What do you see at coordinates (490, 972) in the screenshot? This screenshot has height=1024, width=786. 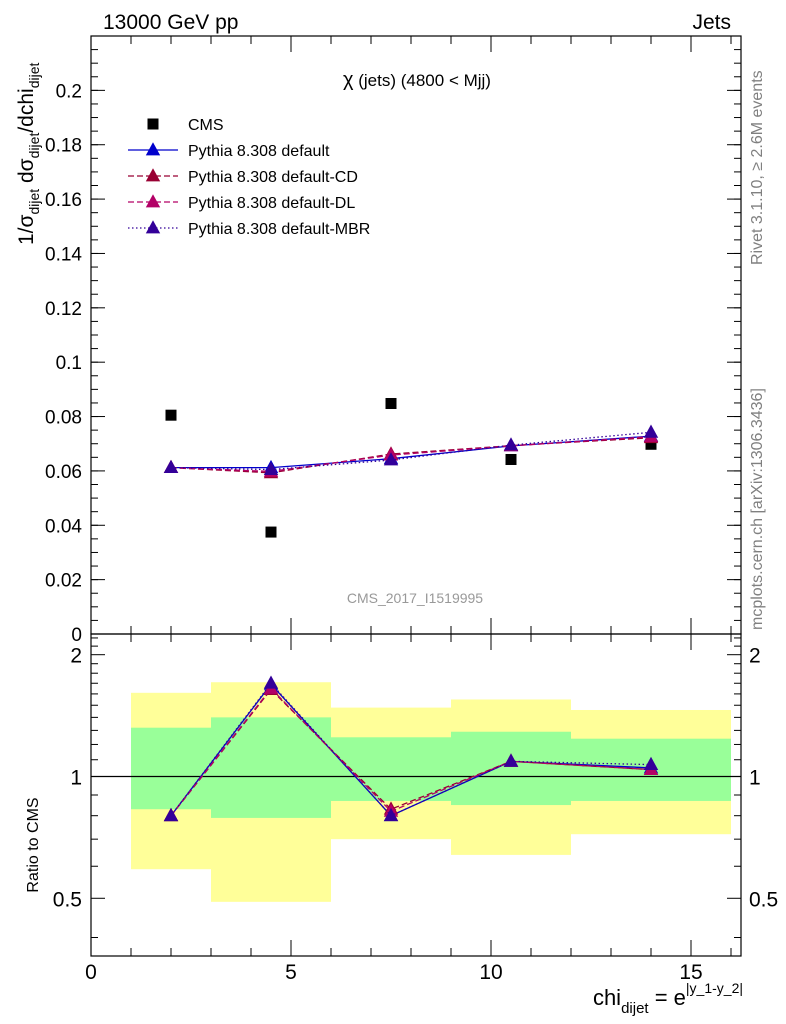 I see `x-tick-label: 10` at bounding box center [490, 972].